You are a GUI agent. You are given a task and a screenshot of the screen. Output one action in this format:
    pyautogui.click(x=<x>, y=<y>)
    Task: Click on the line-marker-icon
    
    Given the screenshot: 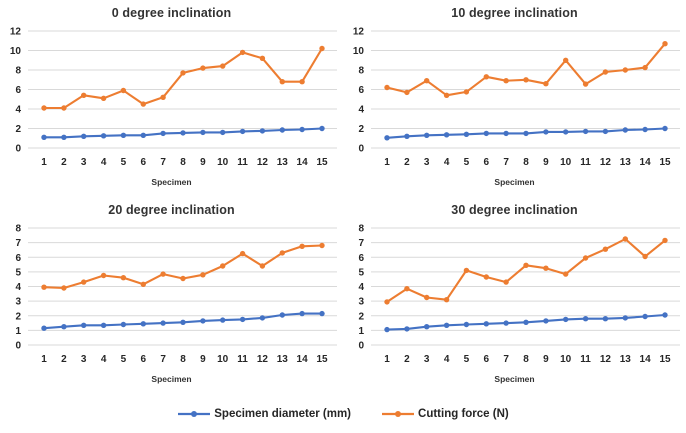 What is the action you would take?
    pyautogui.click(x=398, y=414)
    